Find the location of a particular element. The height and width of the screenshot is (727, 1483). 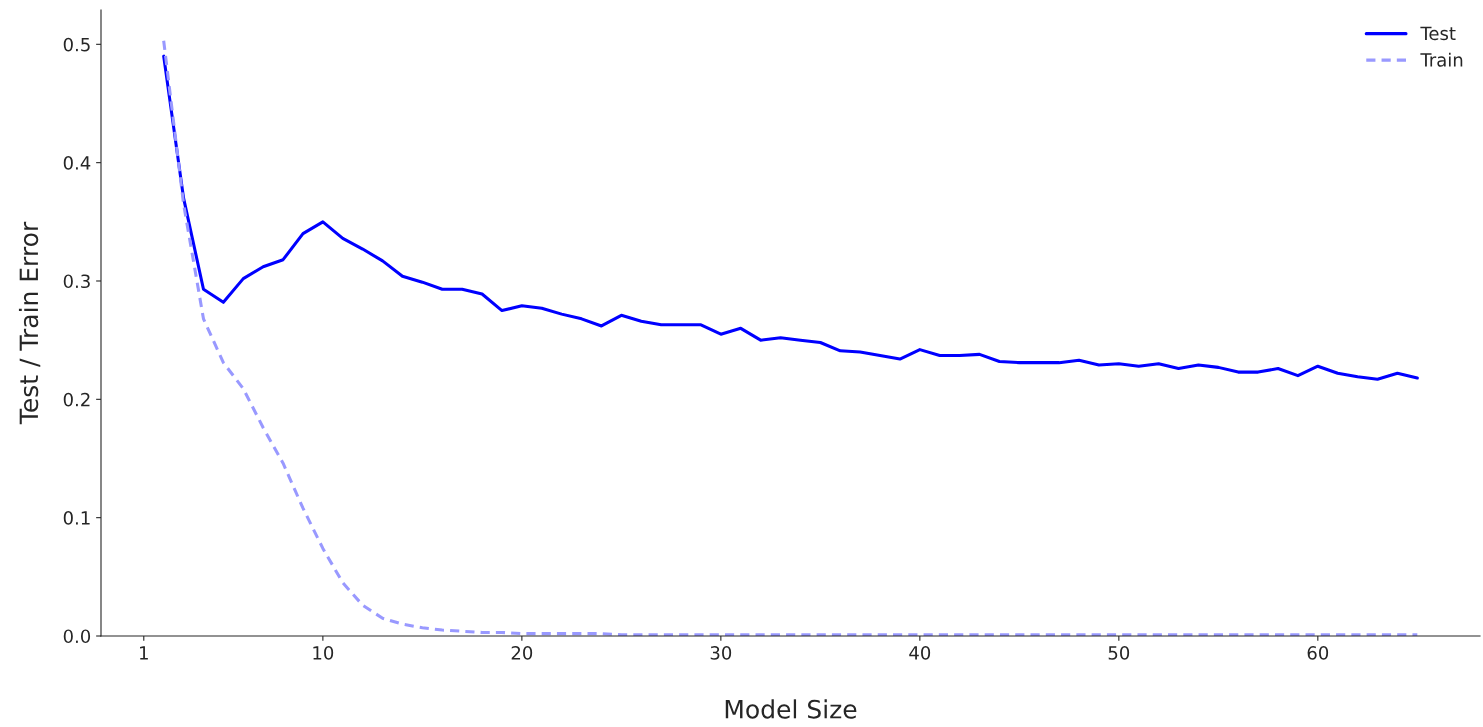

legend-label: Train is located at coordinates (1441, 59).